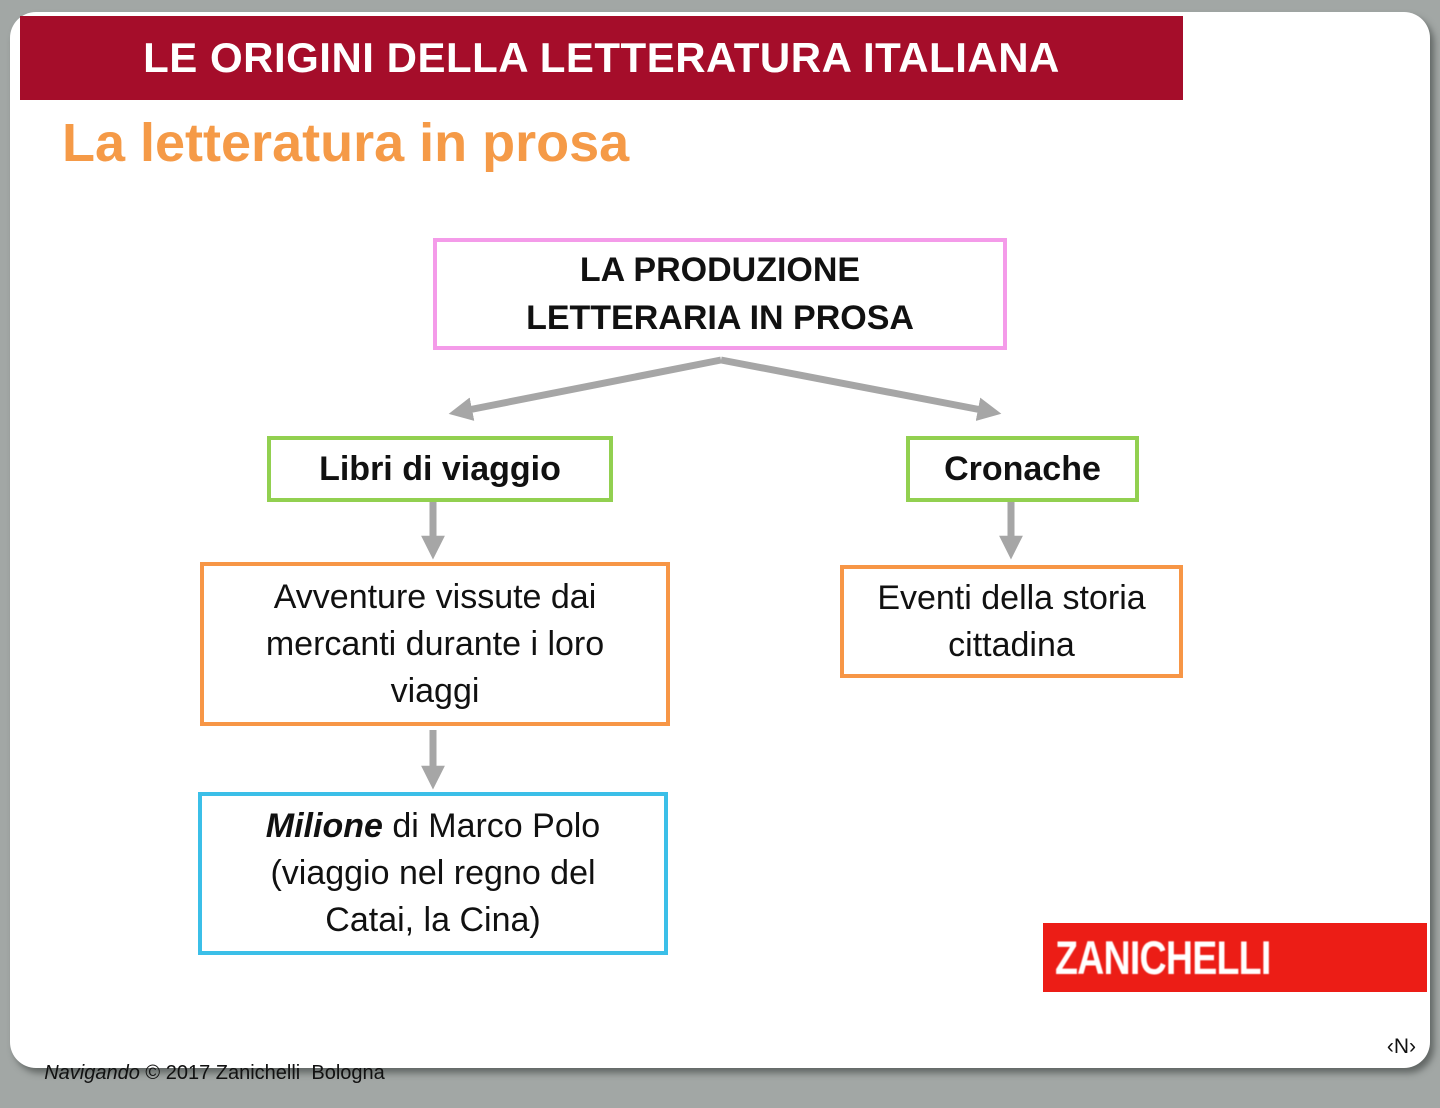  I want to click on slide-title-banner: LE ORIGINI DELLA LETTERATURA ITALIANA, so click(601, 58).